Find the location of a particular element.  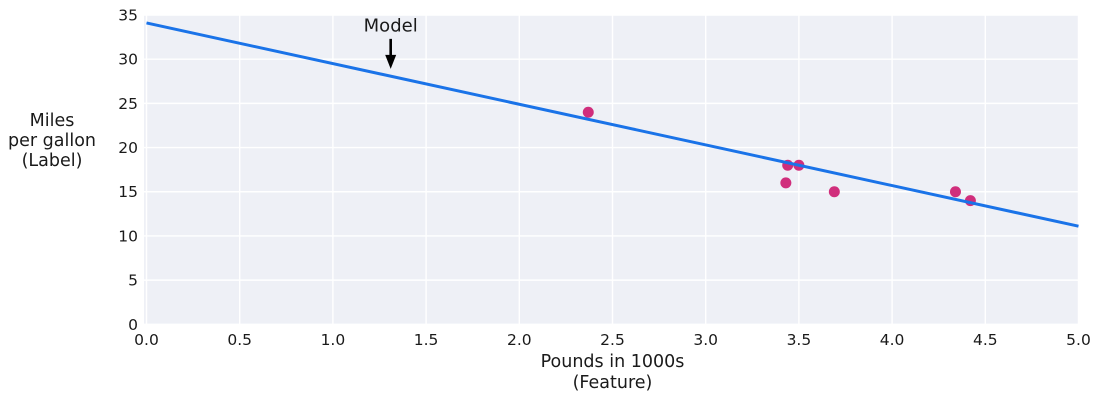

x-tick-label: 5.0 is located at coordinates (1078, 340).